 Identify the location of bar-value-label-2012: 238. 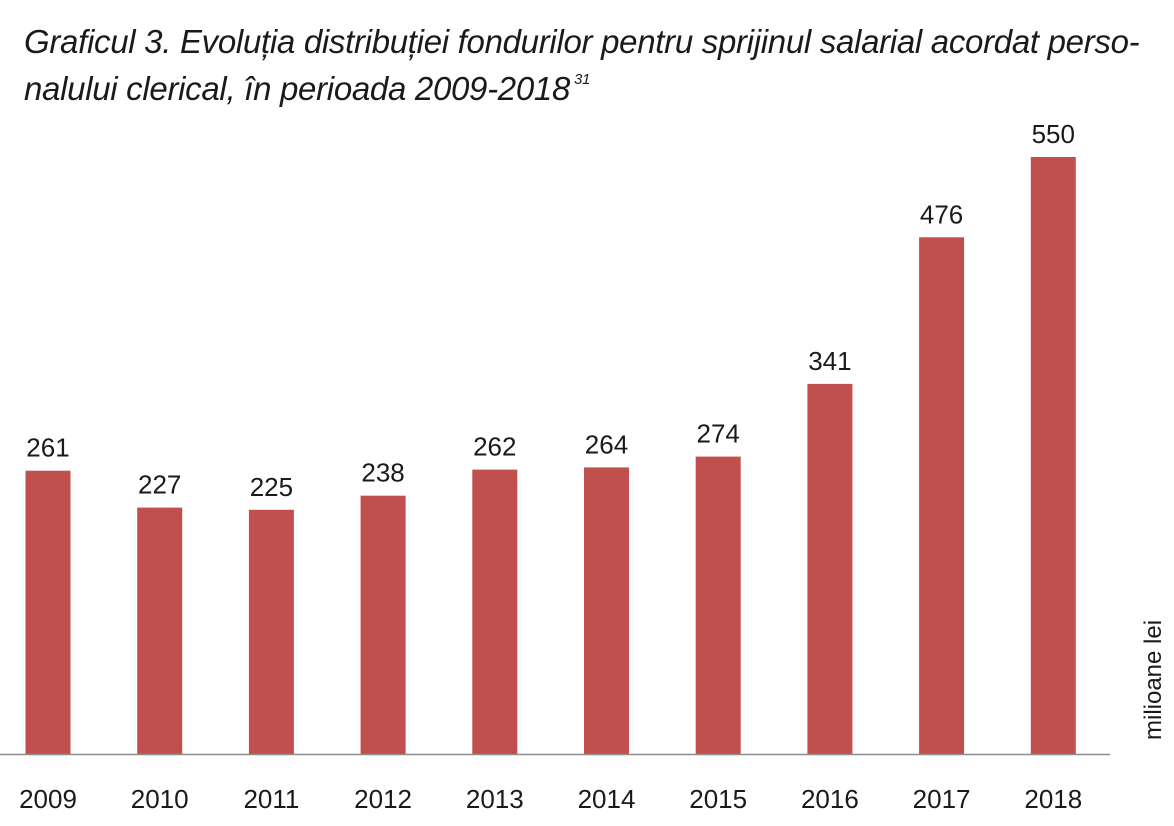
(382, 473).